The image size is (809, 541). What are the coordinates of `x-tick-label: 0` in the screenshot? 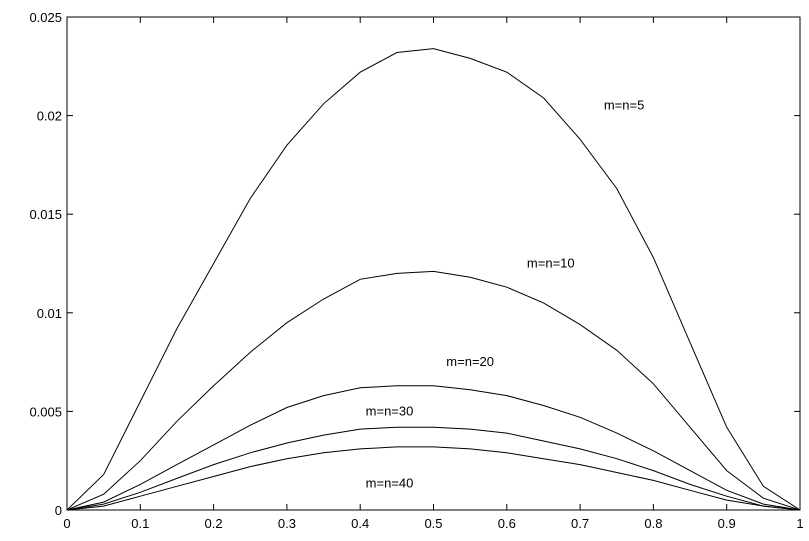 It's located at (66, 523).